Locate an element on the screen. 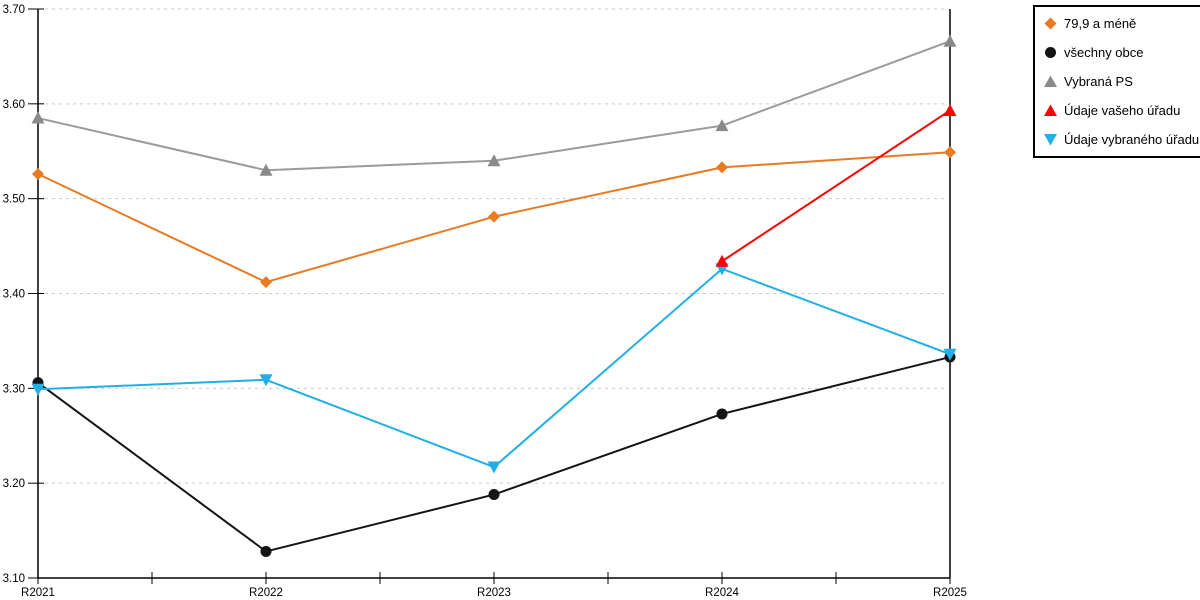 The height and width of the screenshot is (600, 1200). circle-marker-icon is located at coordinates (1050, 52).